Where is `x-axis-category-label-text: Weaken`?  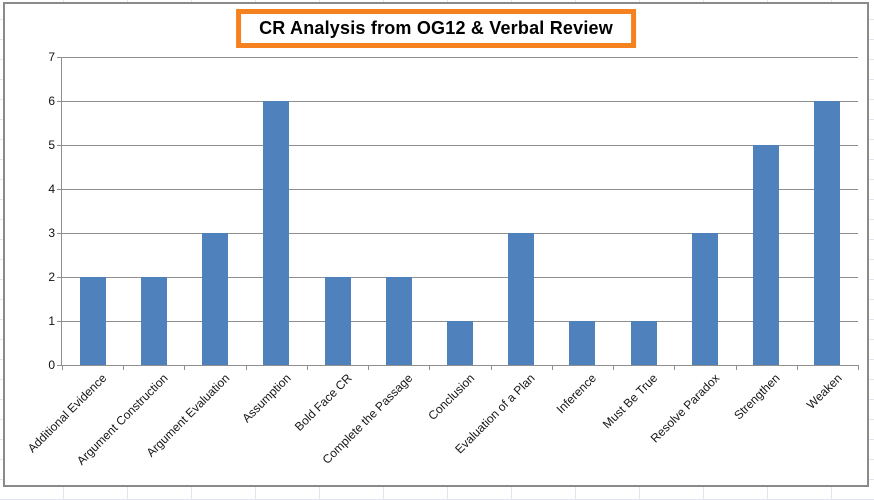
x-axis-category-label-text: Weaken is located at coordinates (824, 391).